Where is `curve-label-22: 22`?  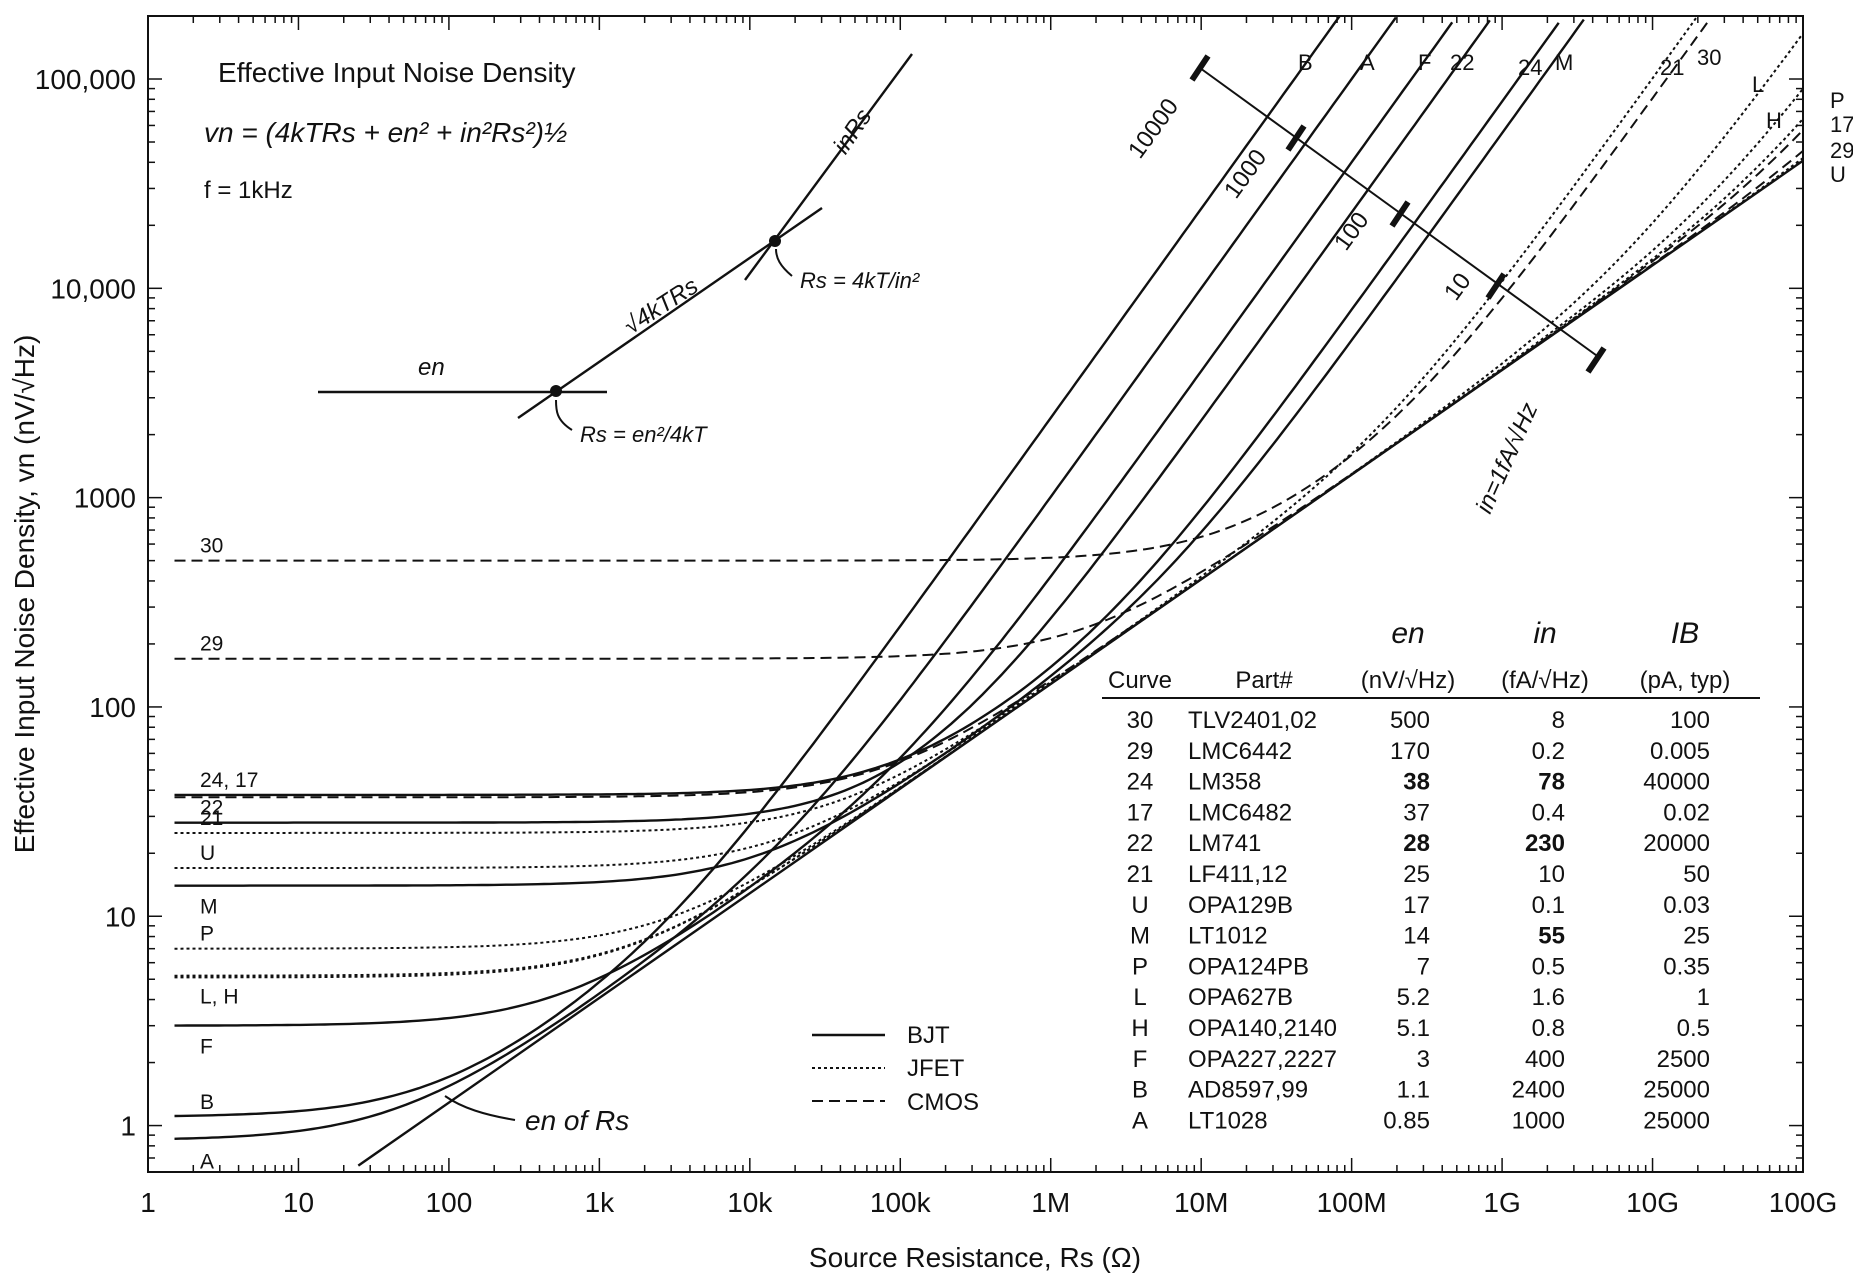
curve-label-22: 22 is located at coordinates (211, 808).